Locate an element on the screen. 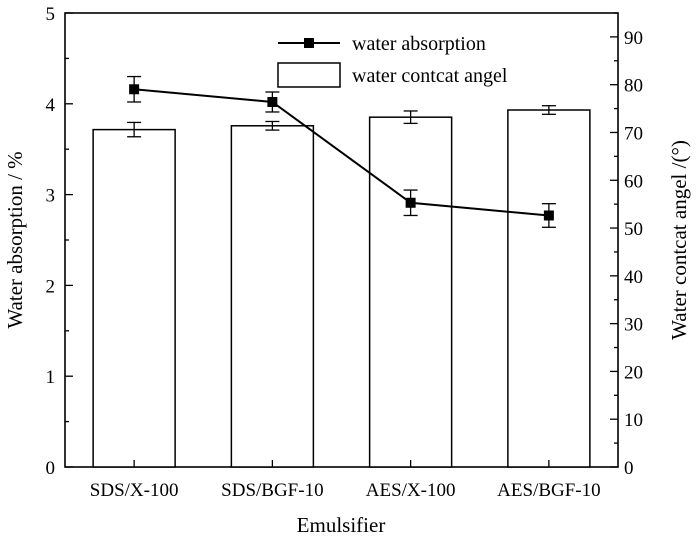 This screenshot has width=700, height=541. bar-error-bars-group is located at coordinates (341, 121).